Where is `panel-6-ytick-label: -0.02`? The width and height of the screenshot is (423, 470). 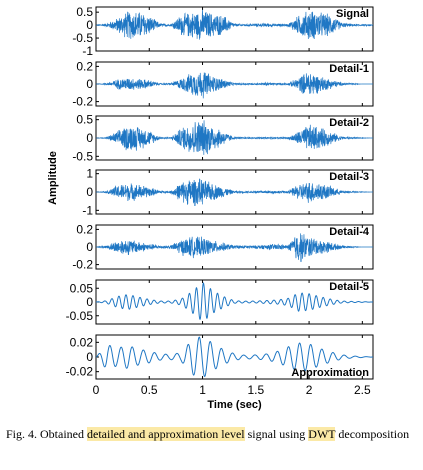
panel-6-ytick-label: -0.02 is located at coordinates (80, 372).